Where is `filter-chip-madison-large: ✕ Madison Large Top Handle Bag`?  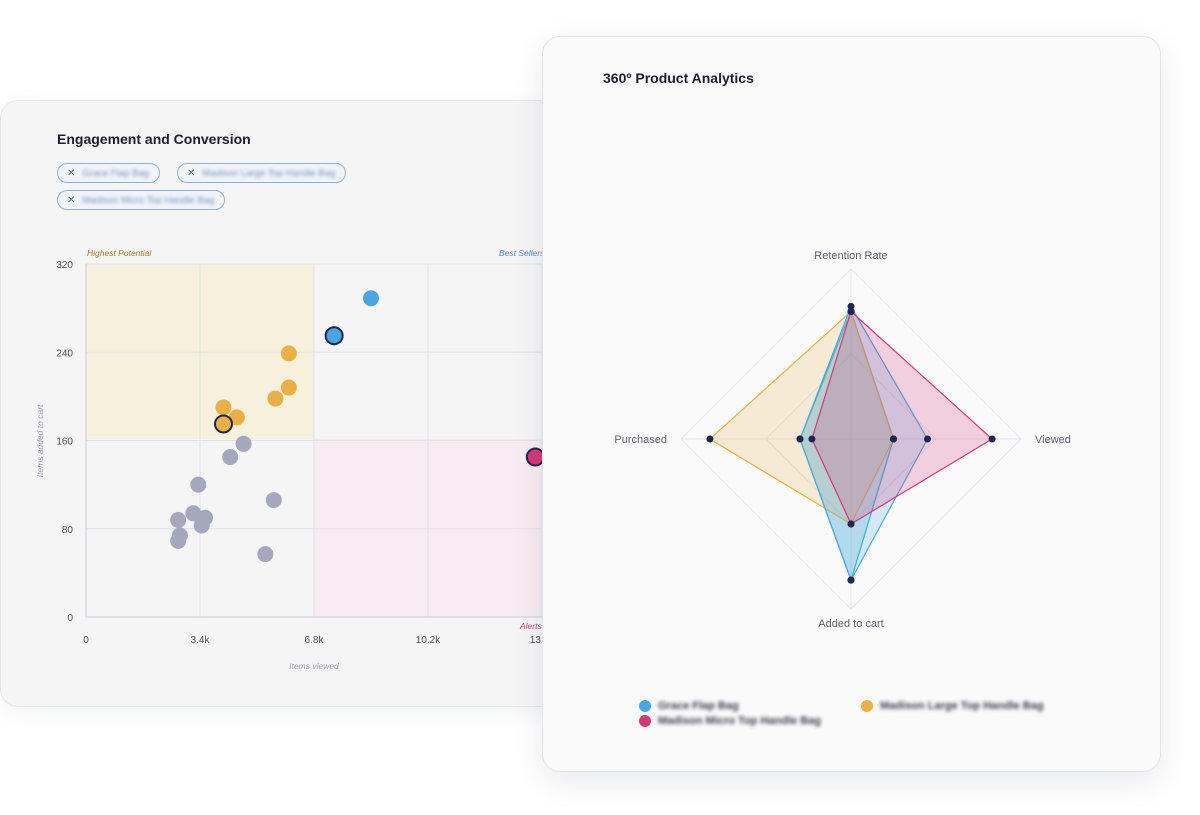 filter-chip-madison-large: ✕ Madison Large Top Handle Bag is located at coordinates (262, 173).